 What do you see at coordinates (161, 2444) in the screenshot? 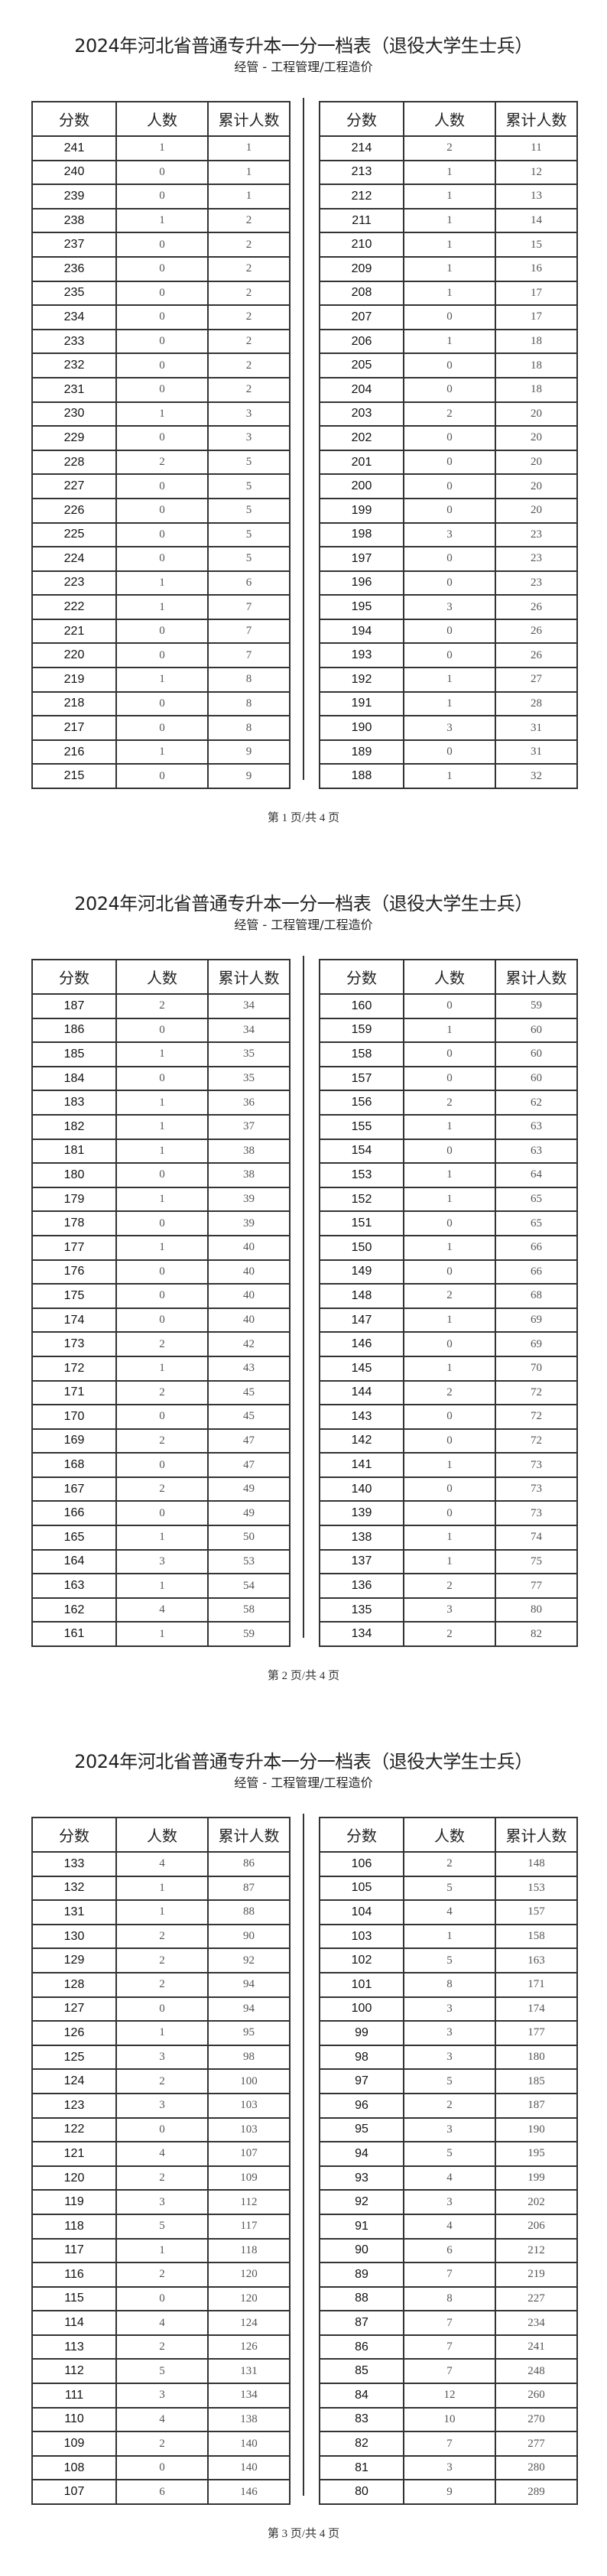
I see `table-row: 109 2 140` at bounding box center [161, 2444].